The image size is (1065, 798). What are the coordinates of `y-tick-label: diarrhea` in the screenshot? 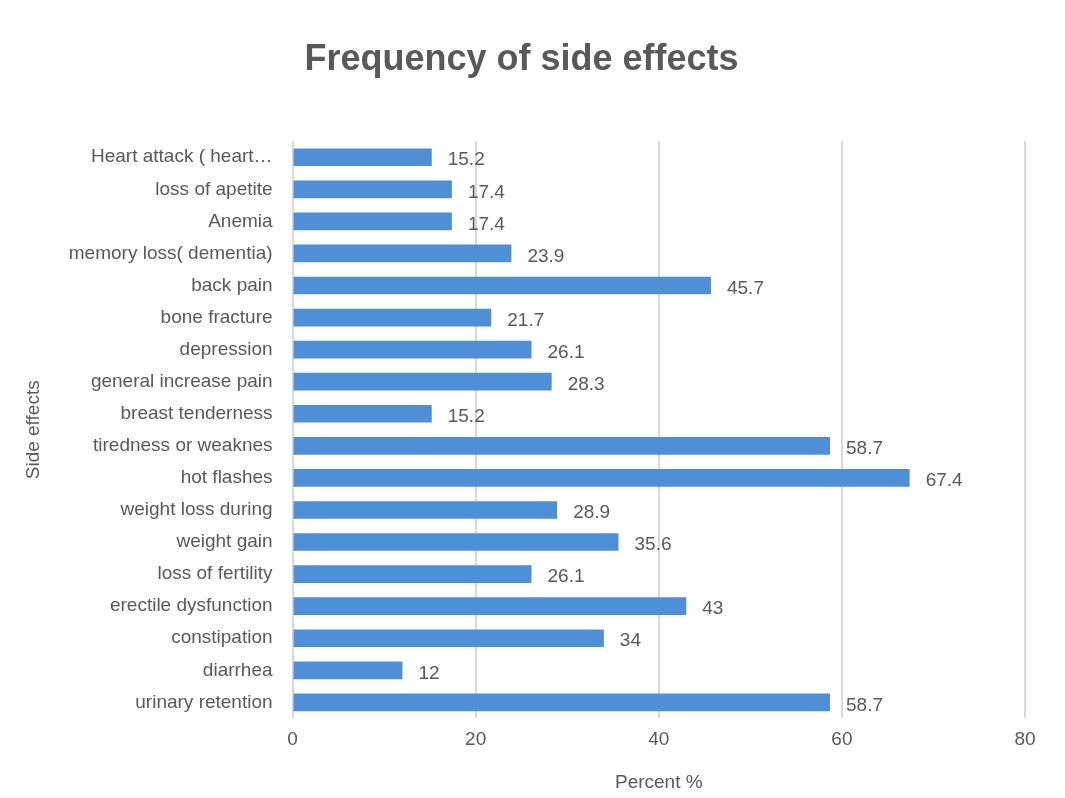 It's located at (237, 669).